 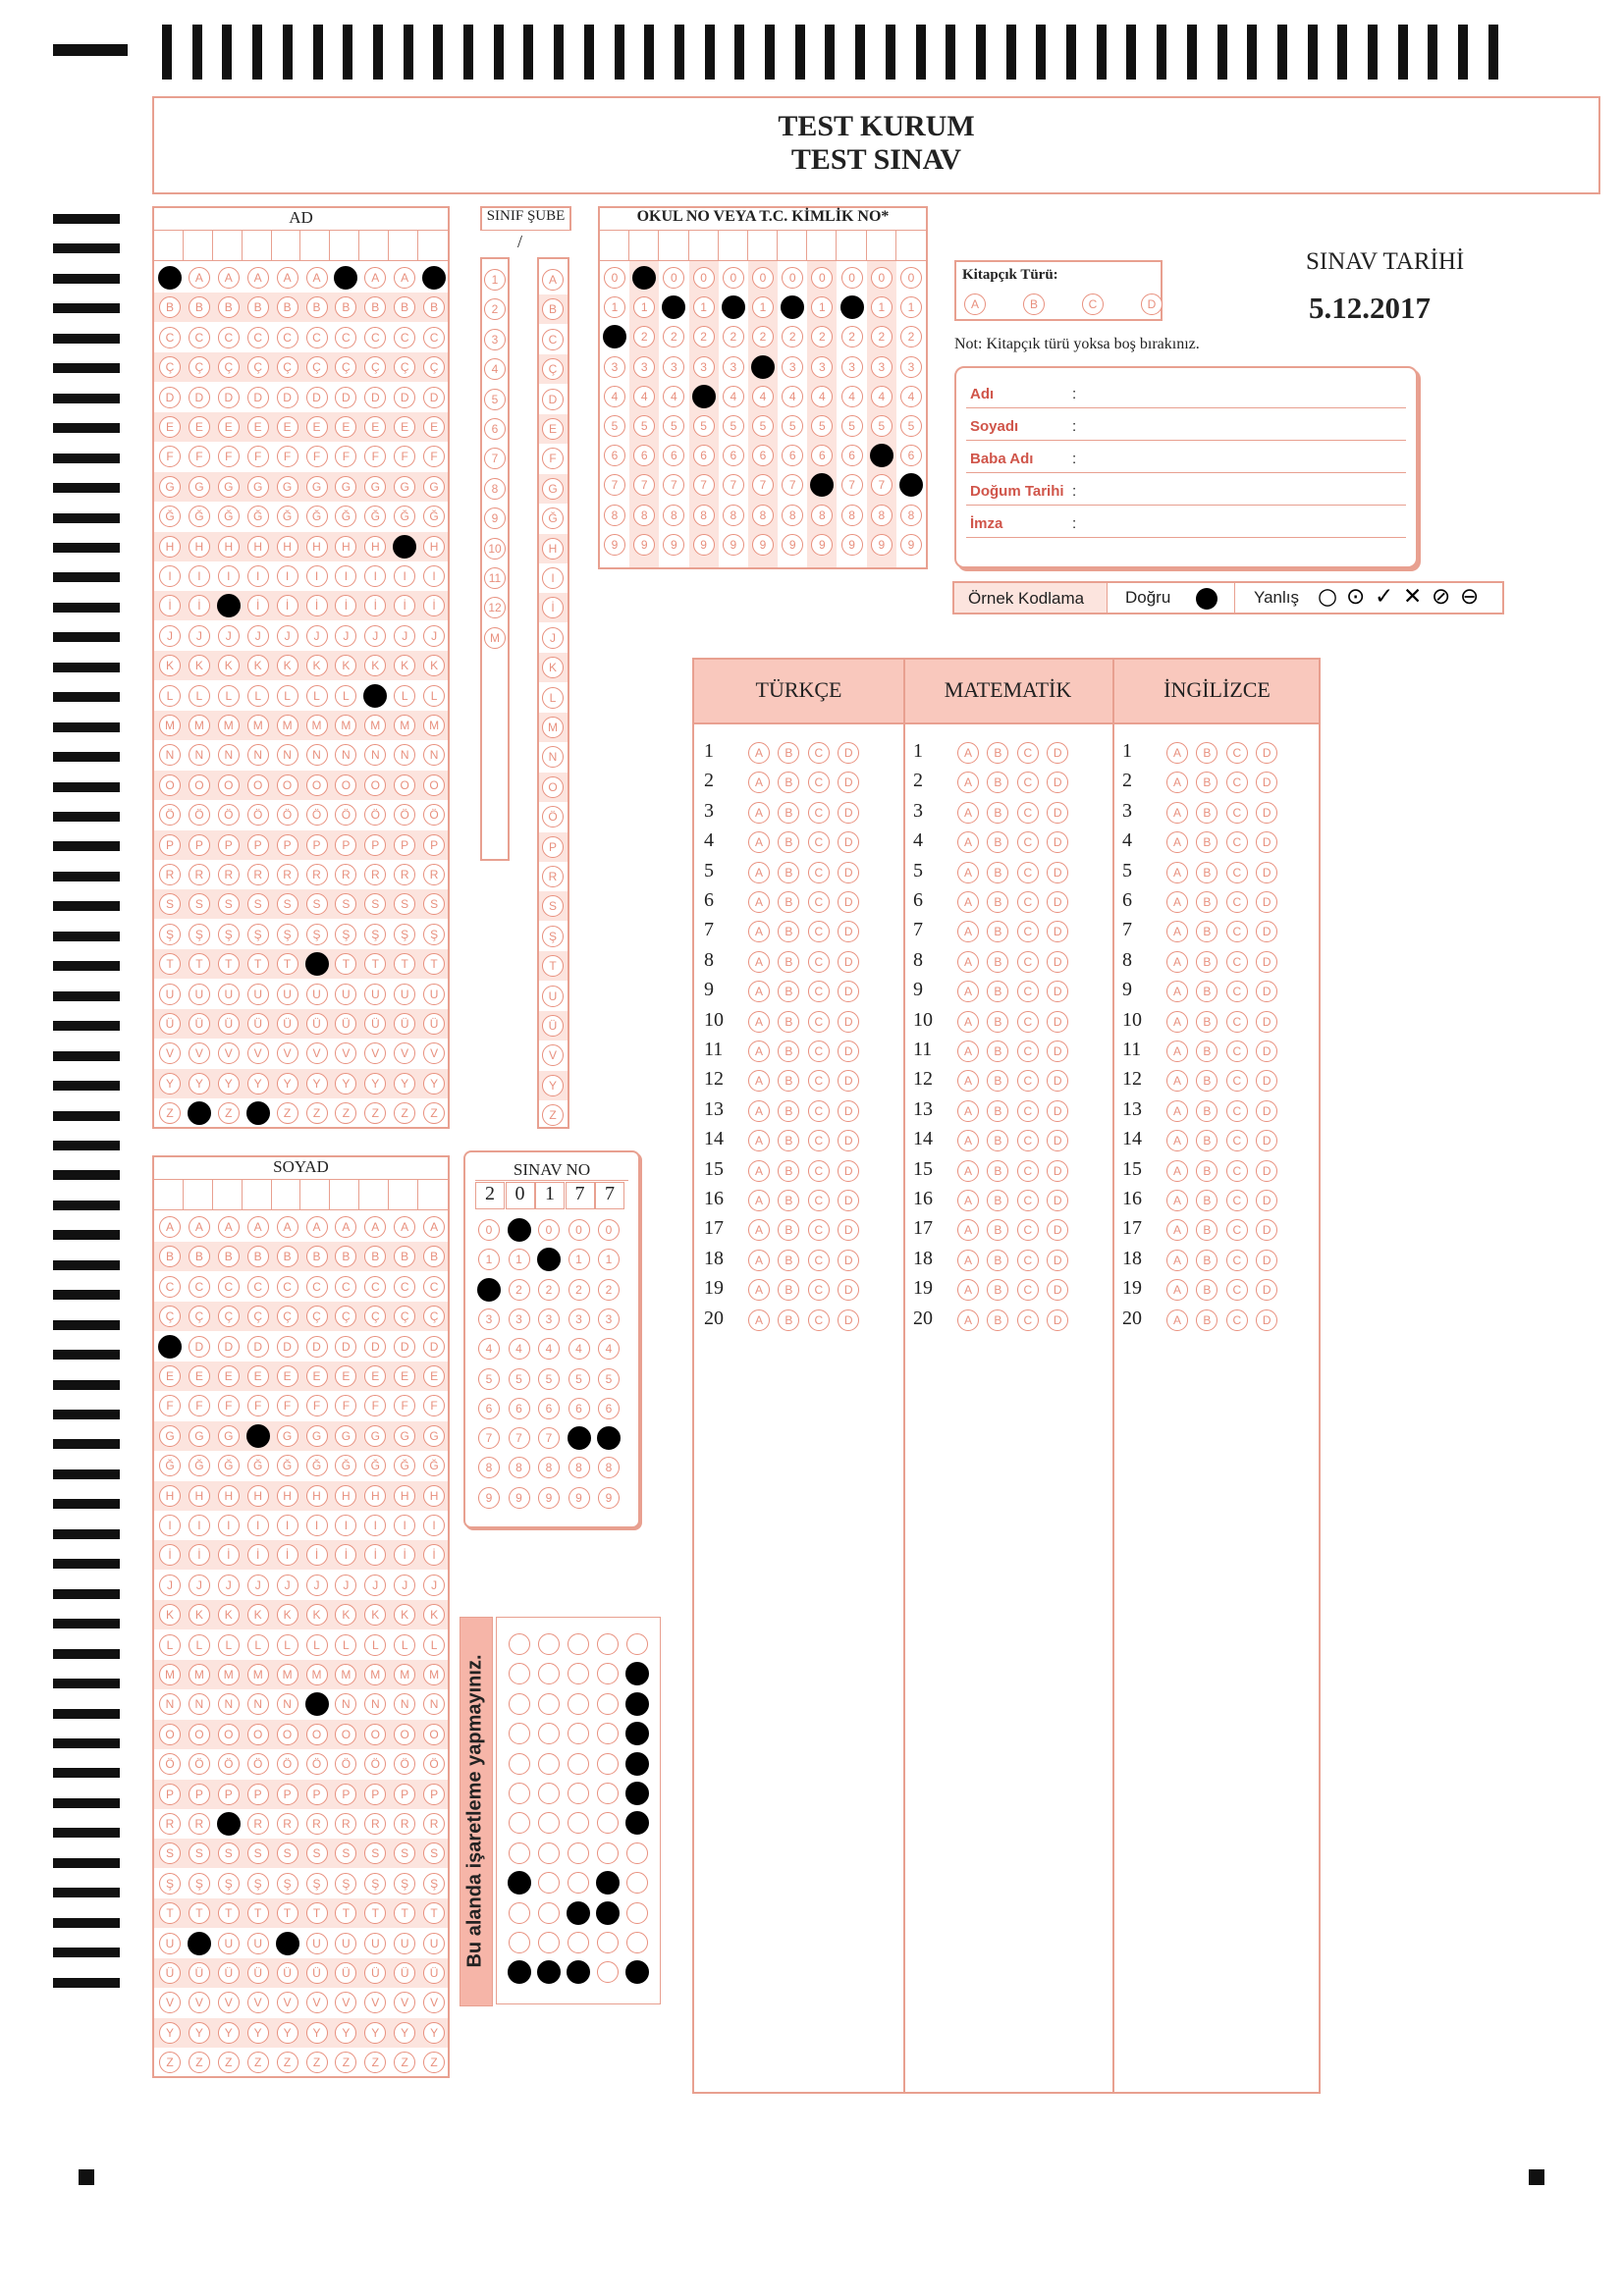 What do you see at coordinates (287, 2063) in the screenshot?
I see `letter-bubble: Z` at bounding box center [287, 2063].